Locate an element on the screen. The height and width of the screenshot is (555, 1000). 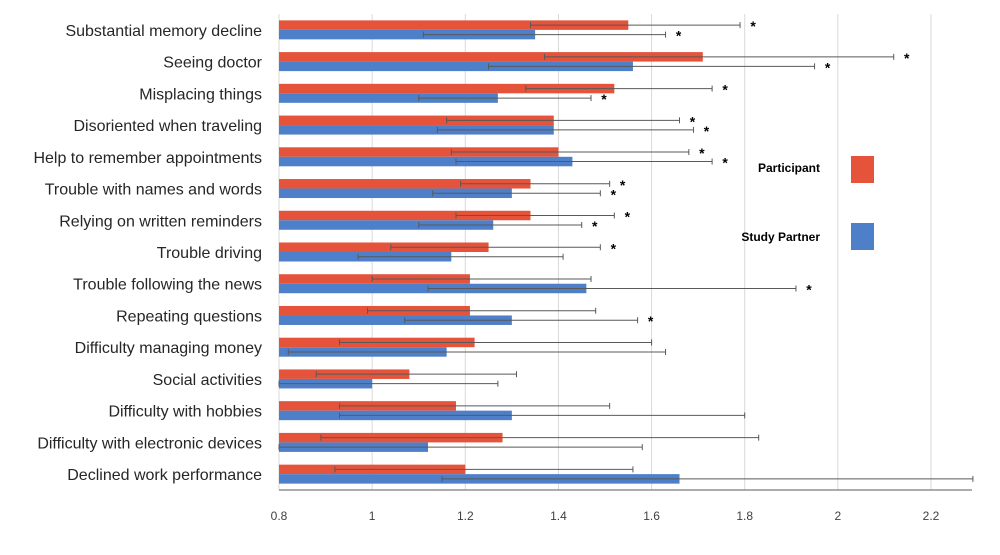
x-tick-label: 1.4 is located at coordinates (558, 516).